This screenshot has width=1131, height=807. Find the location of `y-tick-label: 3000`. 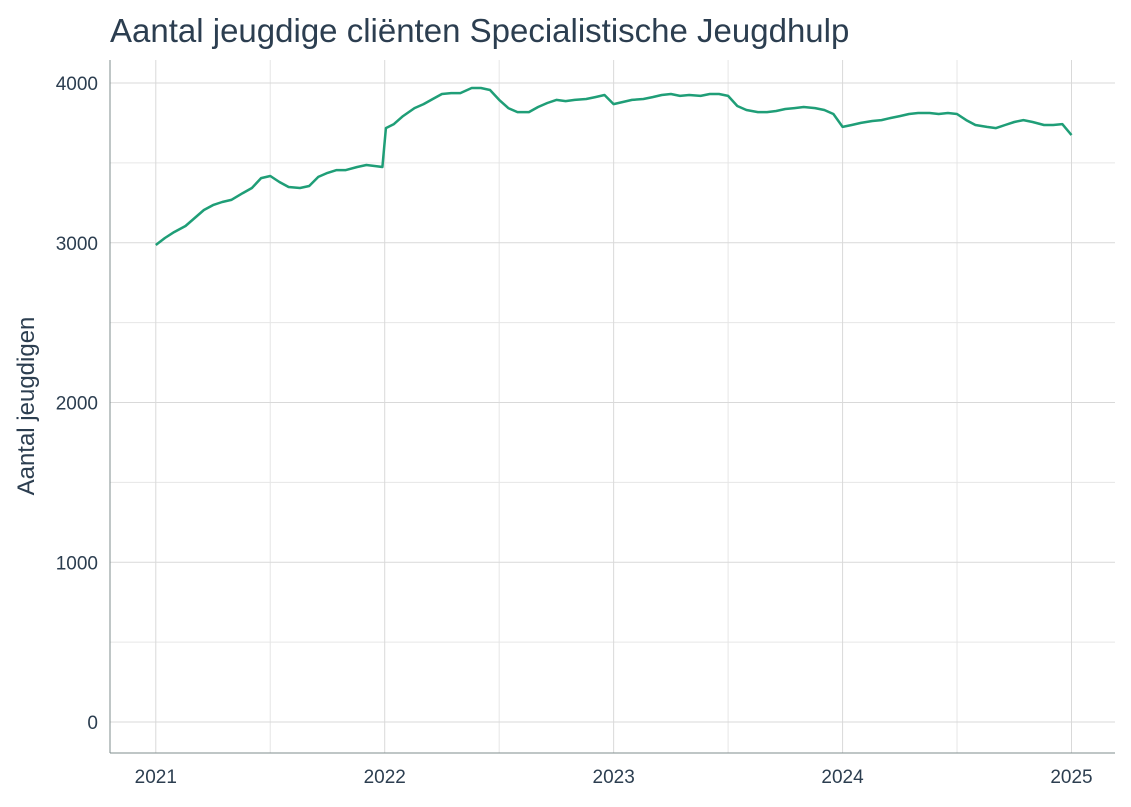

y-tick-label: 3000 is located at coordinates (77, 244).